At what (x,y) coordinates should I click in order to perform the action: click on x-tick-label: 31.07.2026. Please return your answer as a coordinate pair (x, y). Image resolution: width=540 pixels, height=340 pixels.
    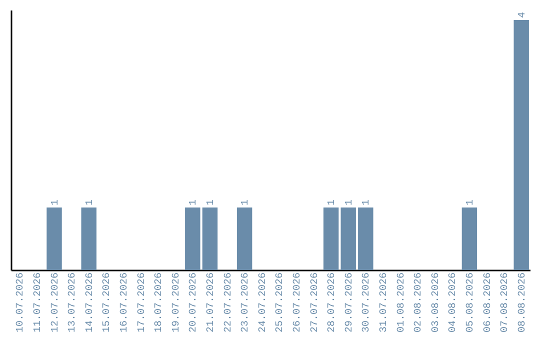
    Looking at the image, I should click on (384, 302).